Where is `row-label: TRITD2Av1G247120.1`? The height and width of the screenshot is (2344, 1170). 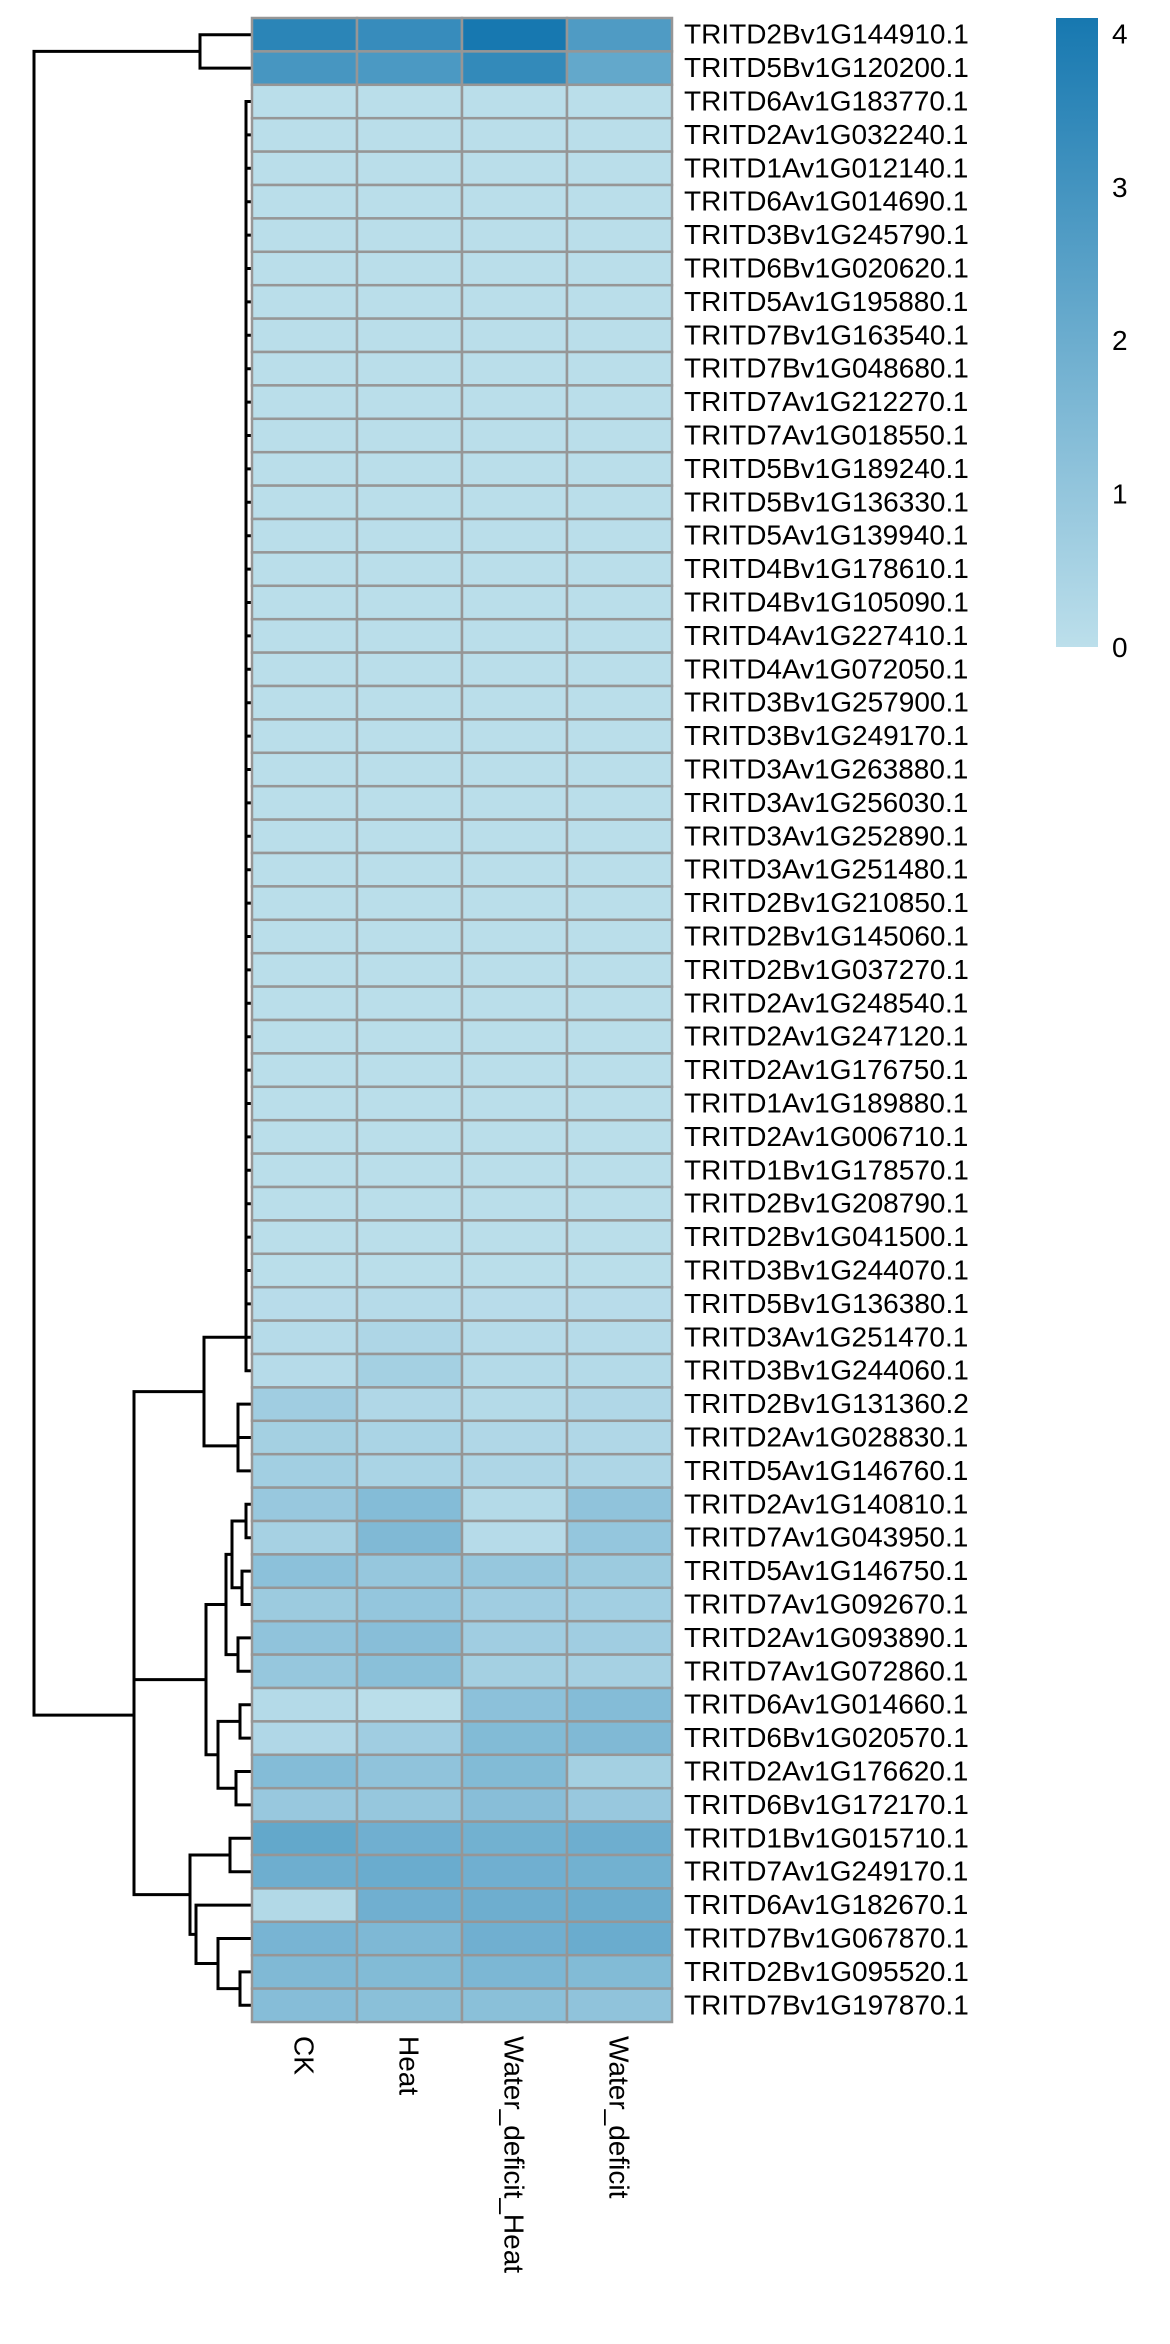 row-label: TRITD2Av1G247120.1 is located at coordinates (826, 1036).